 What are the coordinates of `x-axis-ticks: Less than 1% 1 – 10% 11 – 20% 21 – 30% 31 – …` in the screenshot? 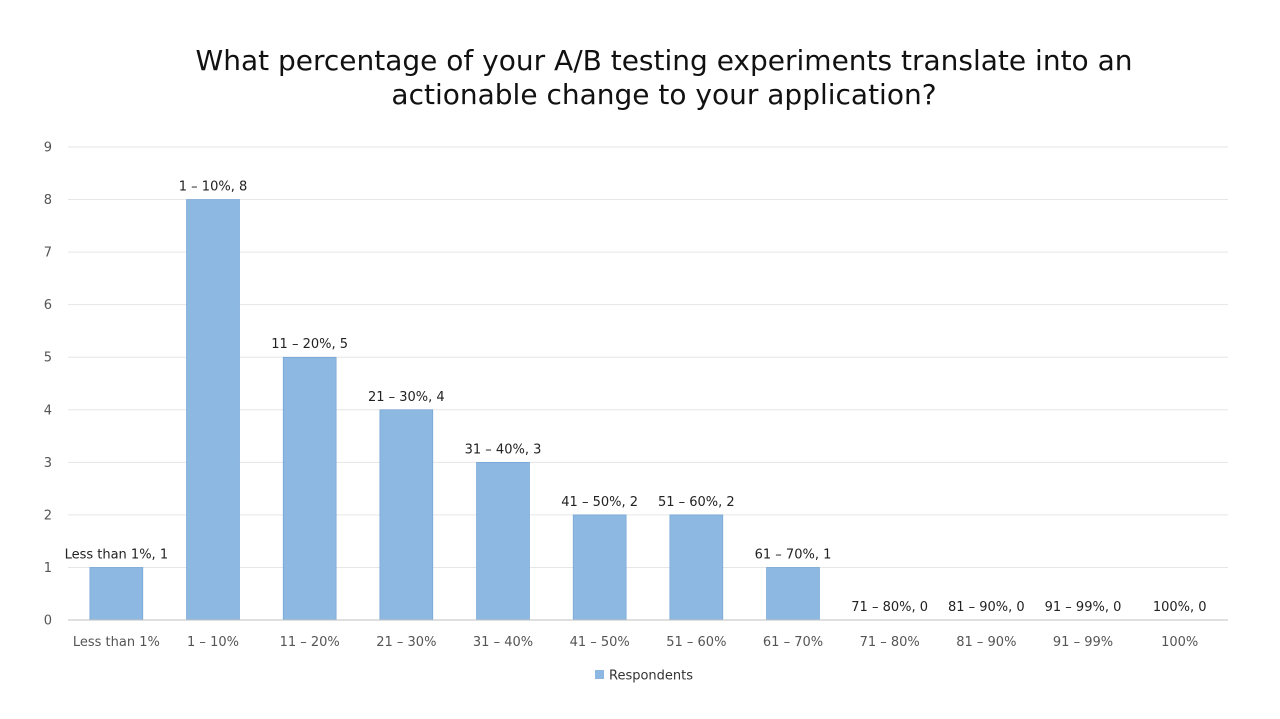 It's located at (635, 642).